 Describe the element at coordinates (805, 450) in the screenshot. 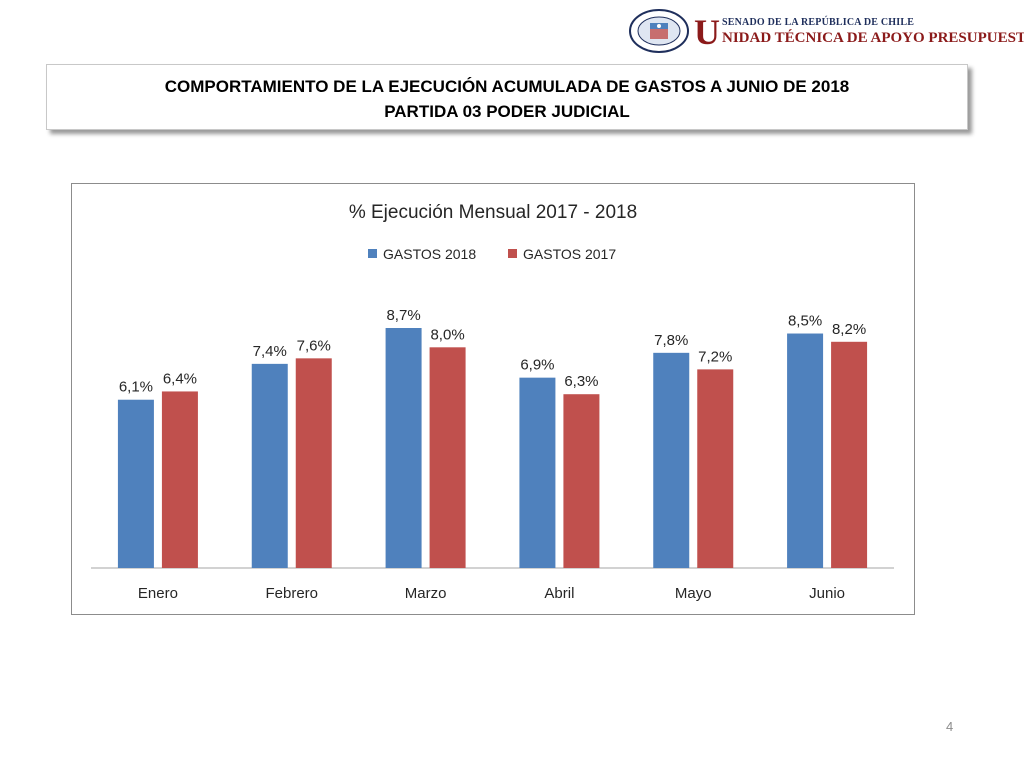

I see `bar-2018-junio` at that location.